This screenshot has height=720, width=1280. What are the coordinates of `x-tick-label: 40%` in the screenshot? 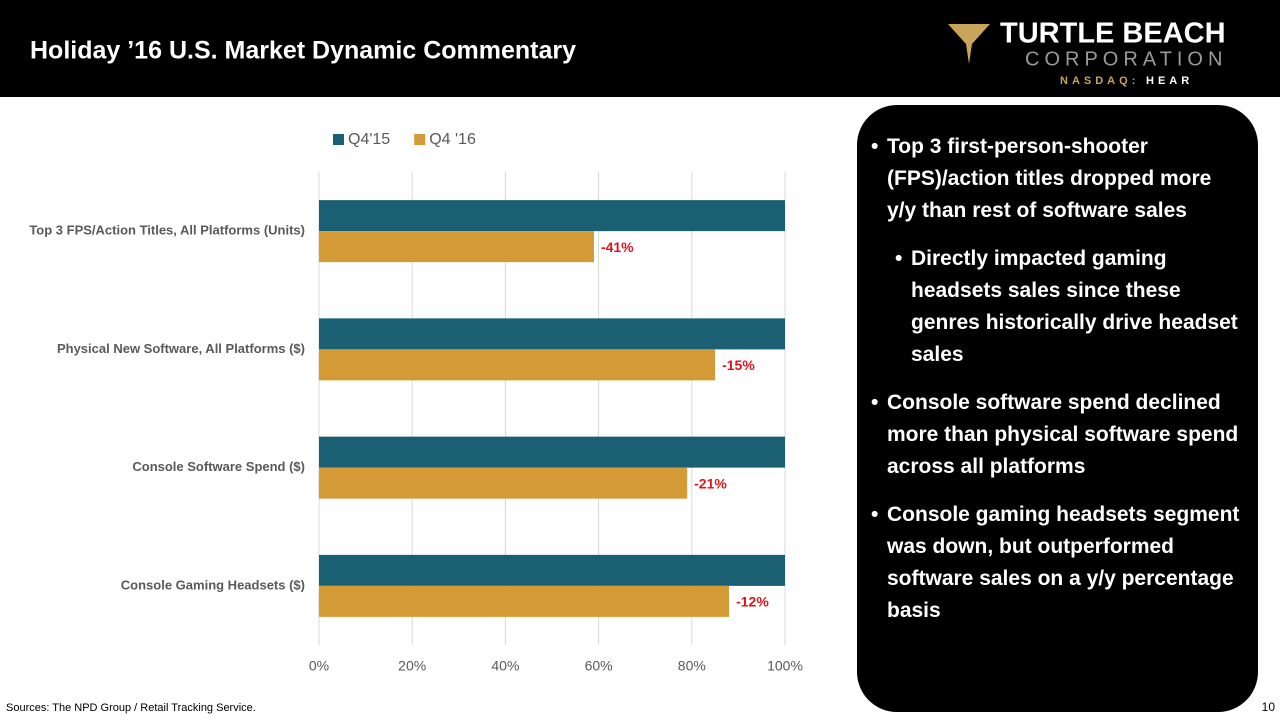 It's located at (505, 666).